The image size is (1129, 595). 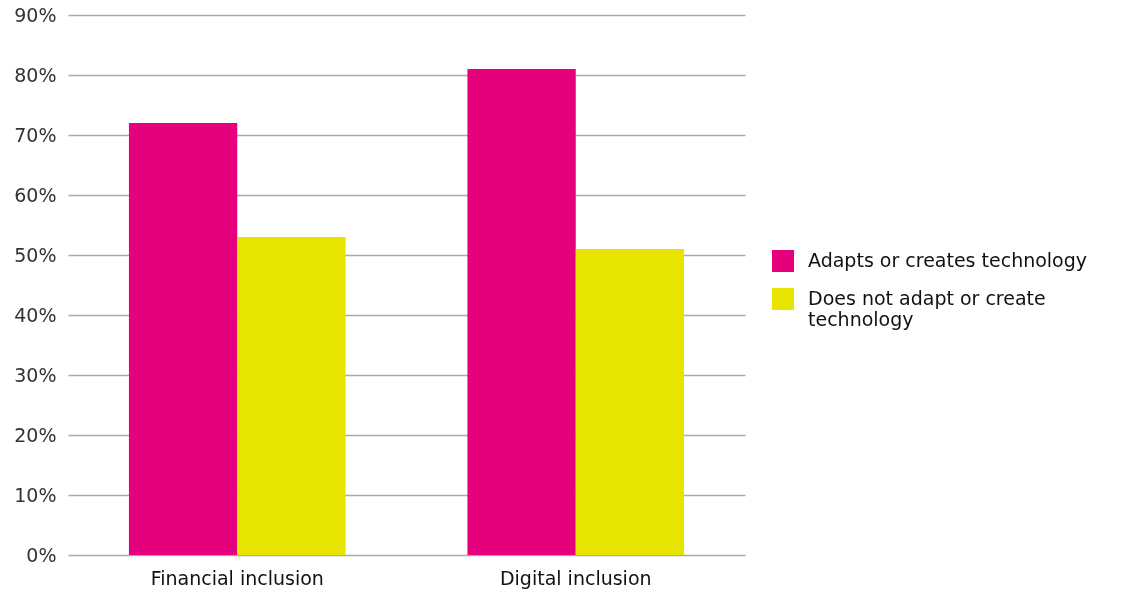 What do you see at coordinates (35, 254) in the screenshot?
I see `y-tick-label: 50%` at bounding box center [35, 254].